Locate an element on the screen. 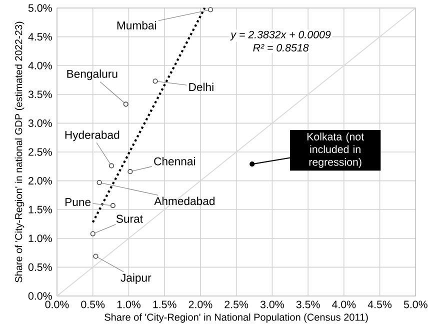  annotation: Surat is located at coordinates (129, 218).